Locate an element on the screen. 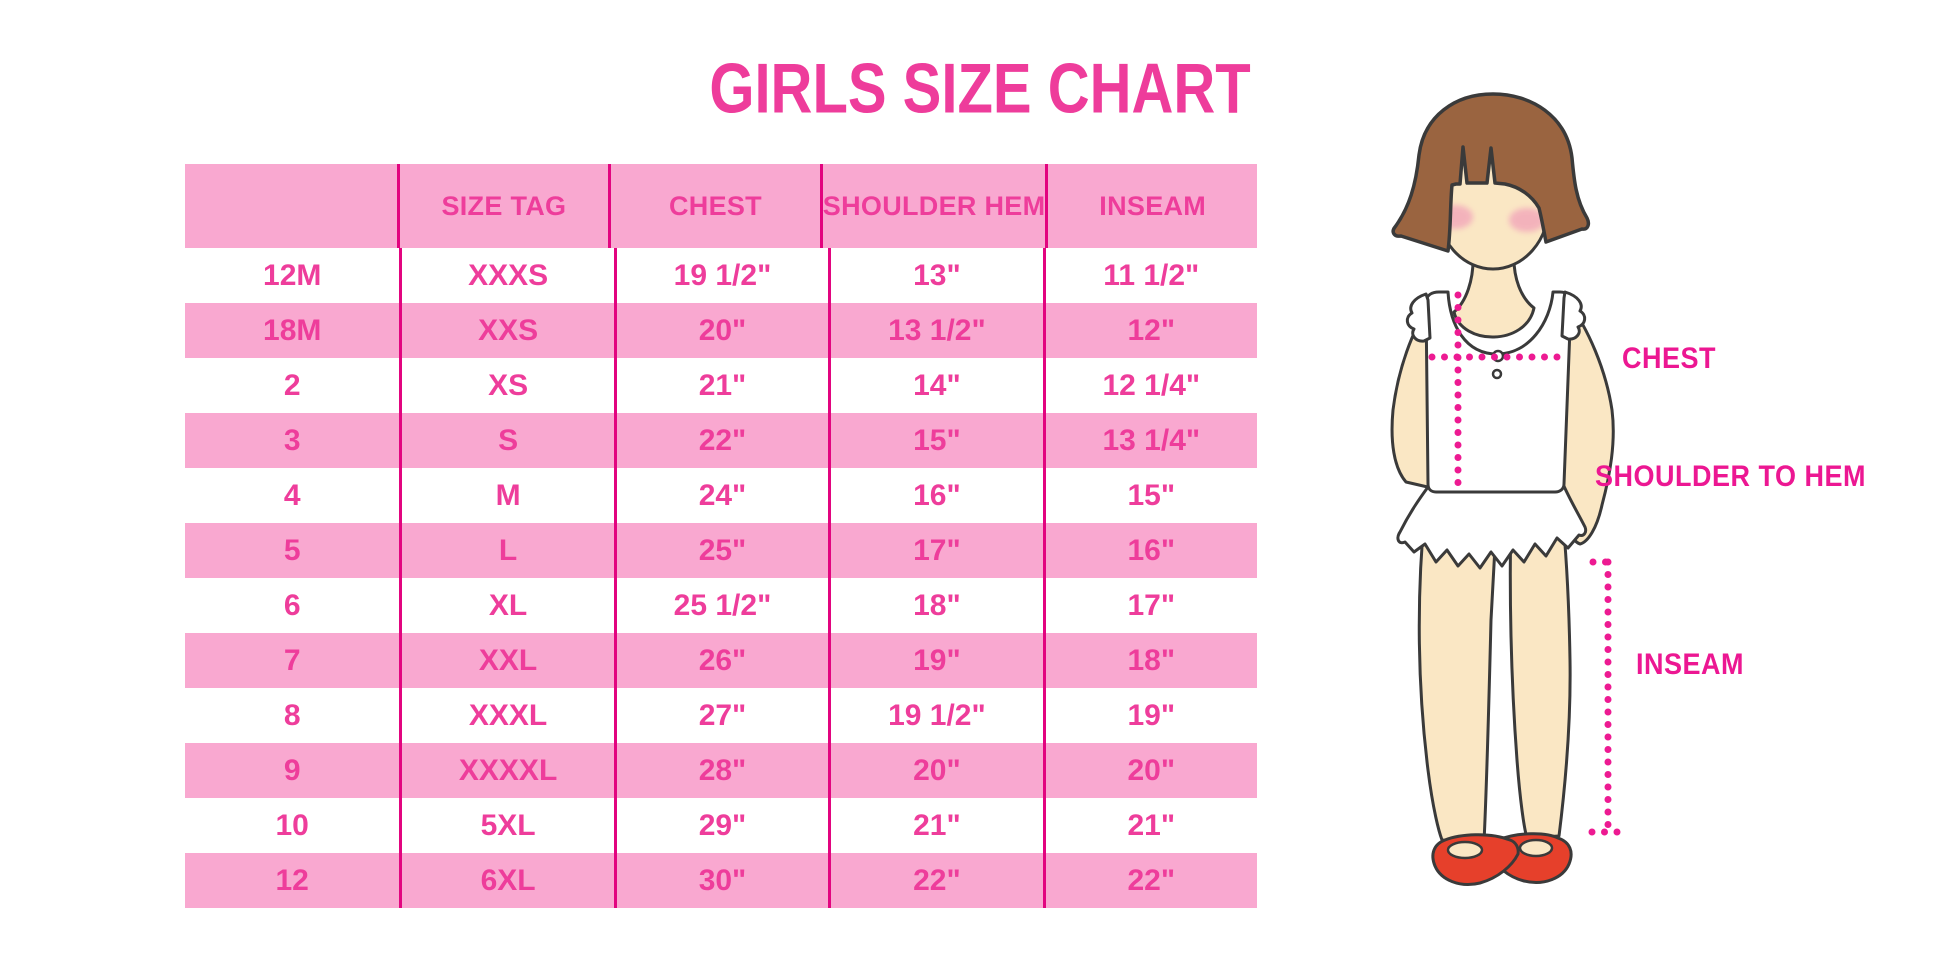 This screenshot has height=973, width=1946. girl-left-shoe is located at coordinates (1475, 859).